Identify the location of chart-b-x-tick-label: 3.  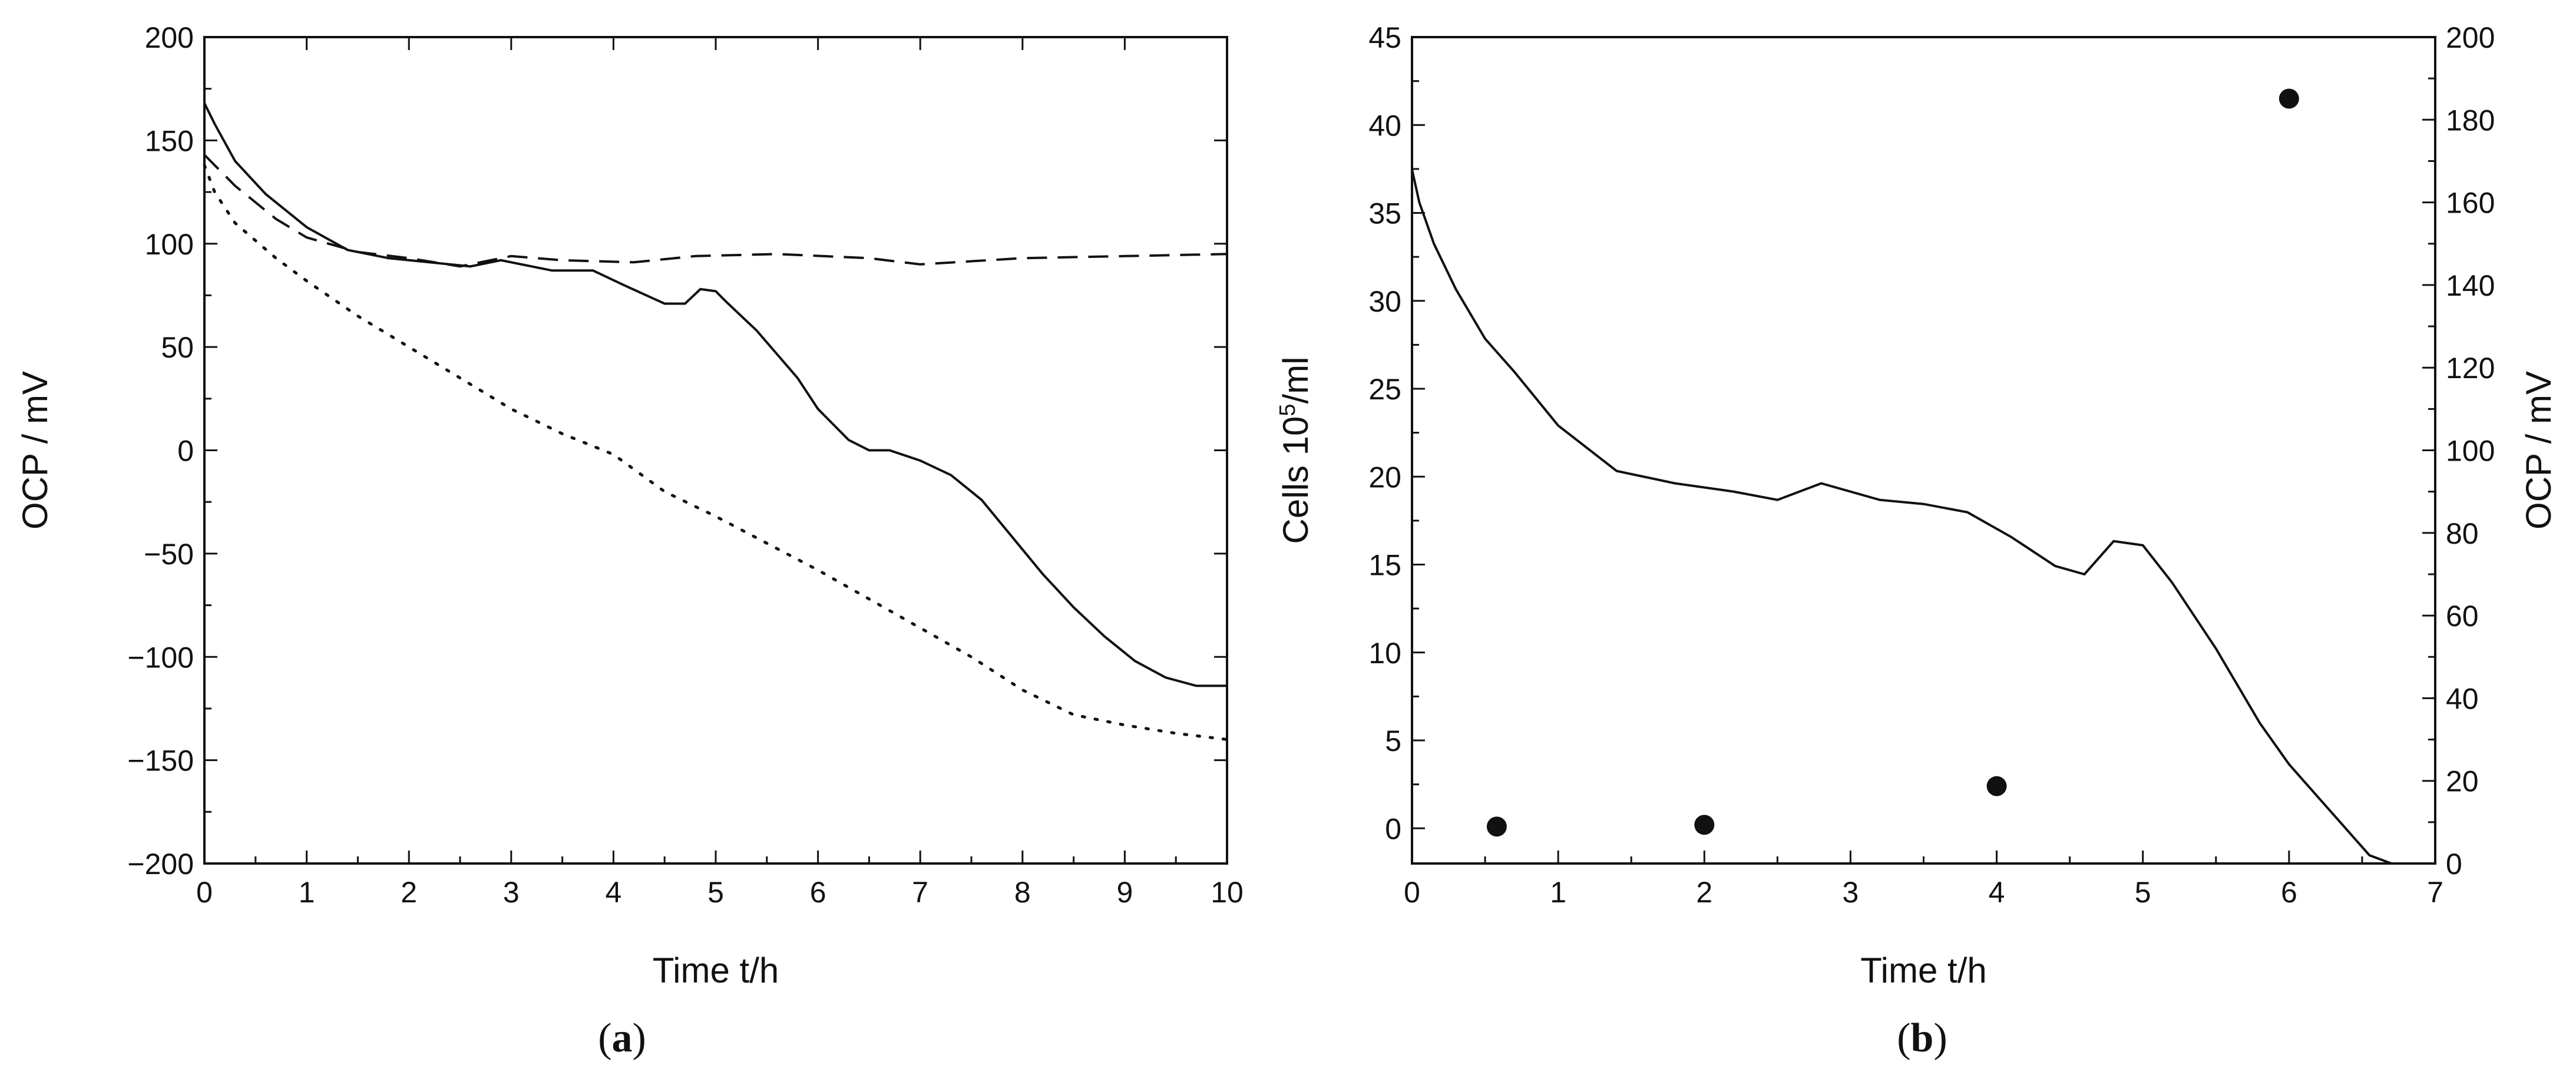
(1851, 892).